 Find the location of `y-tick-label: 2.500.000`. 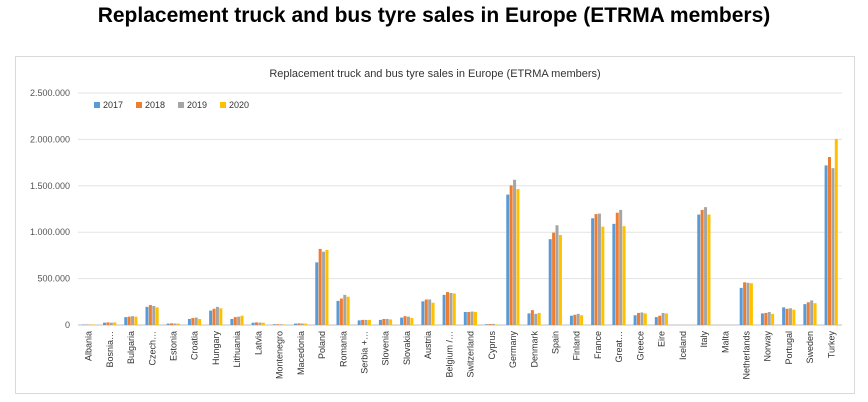

y-tick-label: 2.500.000 is located at coordinates (50, 93).